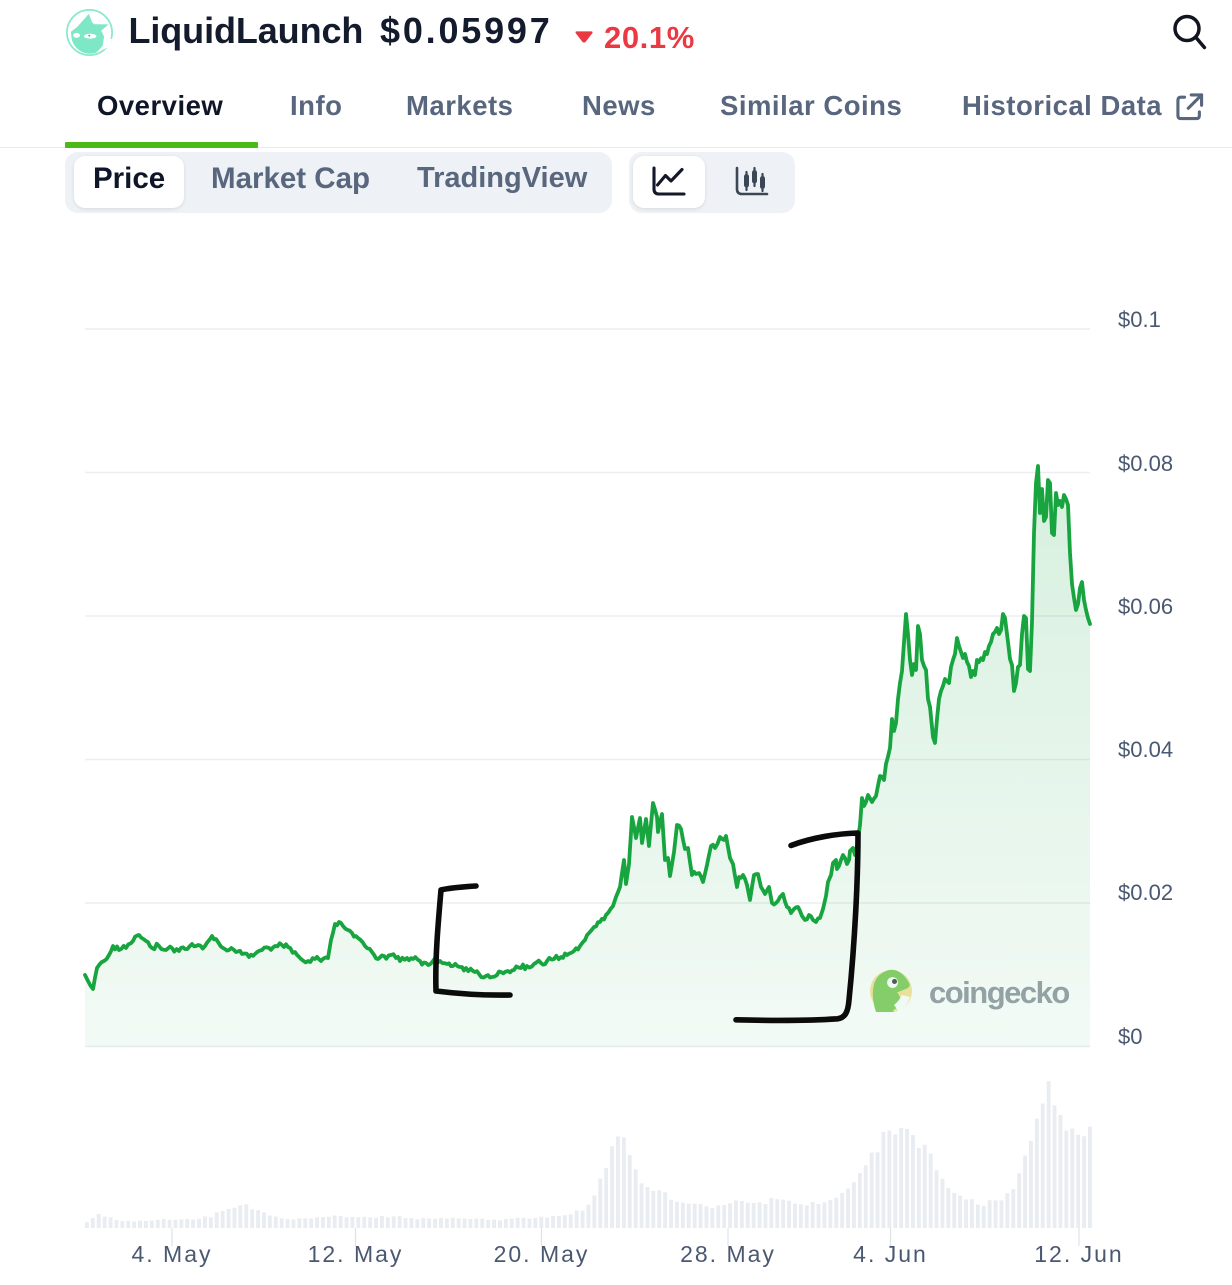 This screenshot has width=1232, height=1285. I want to click on svg-text: $0.02, so click(1145, 892).